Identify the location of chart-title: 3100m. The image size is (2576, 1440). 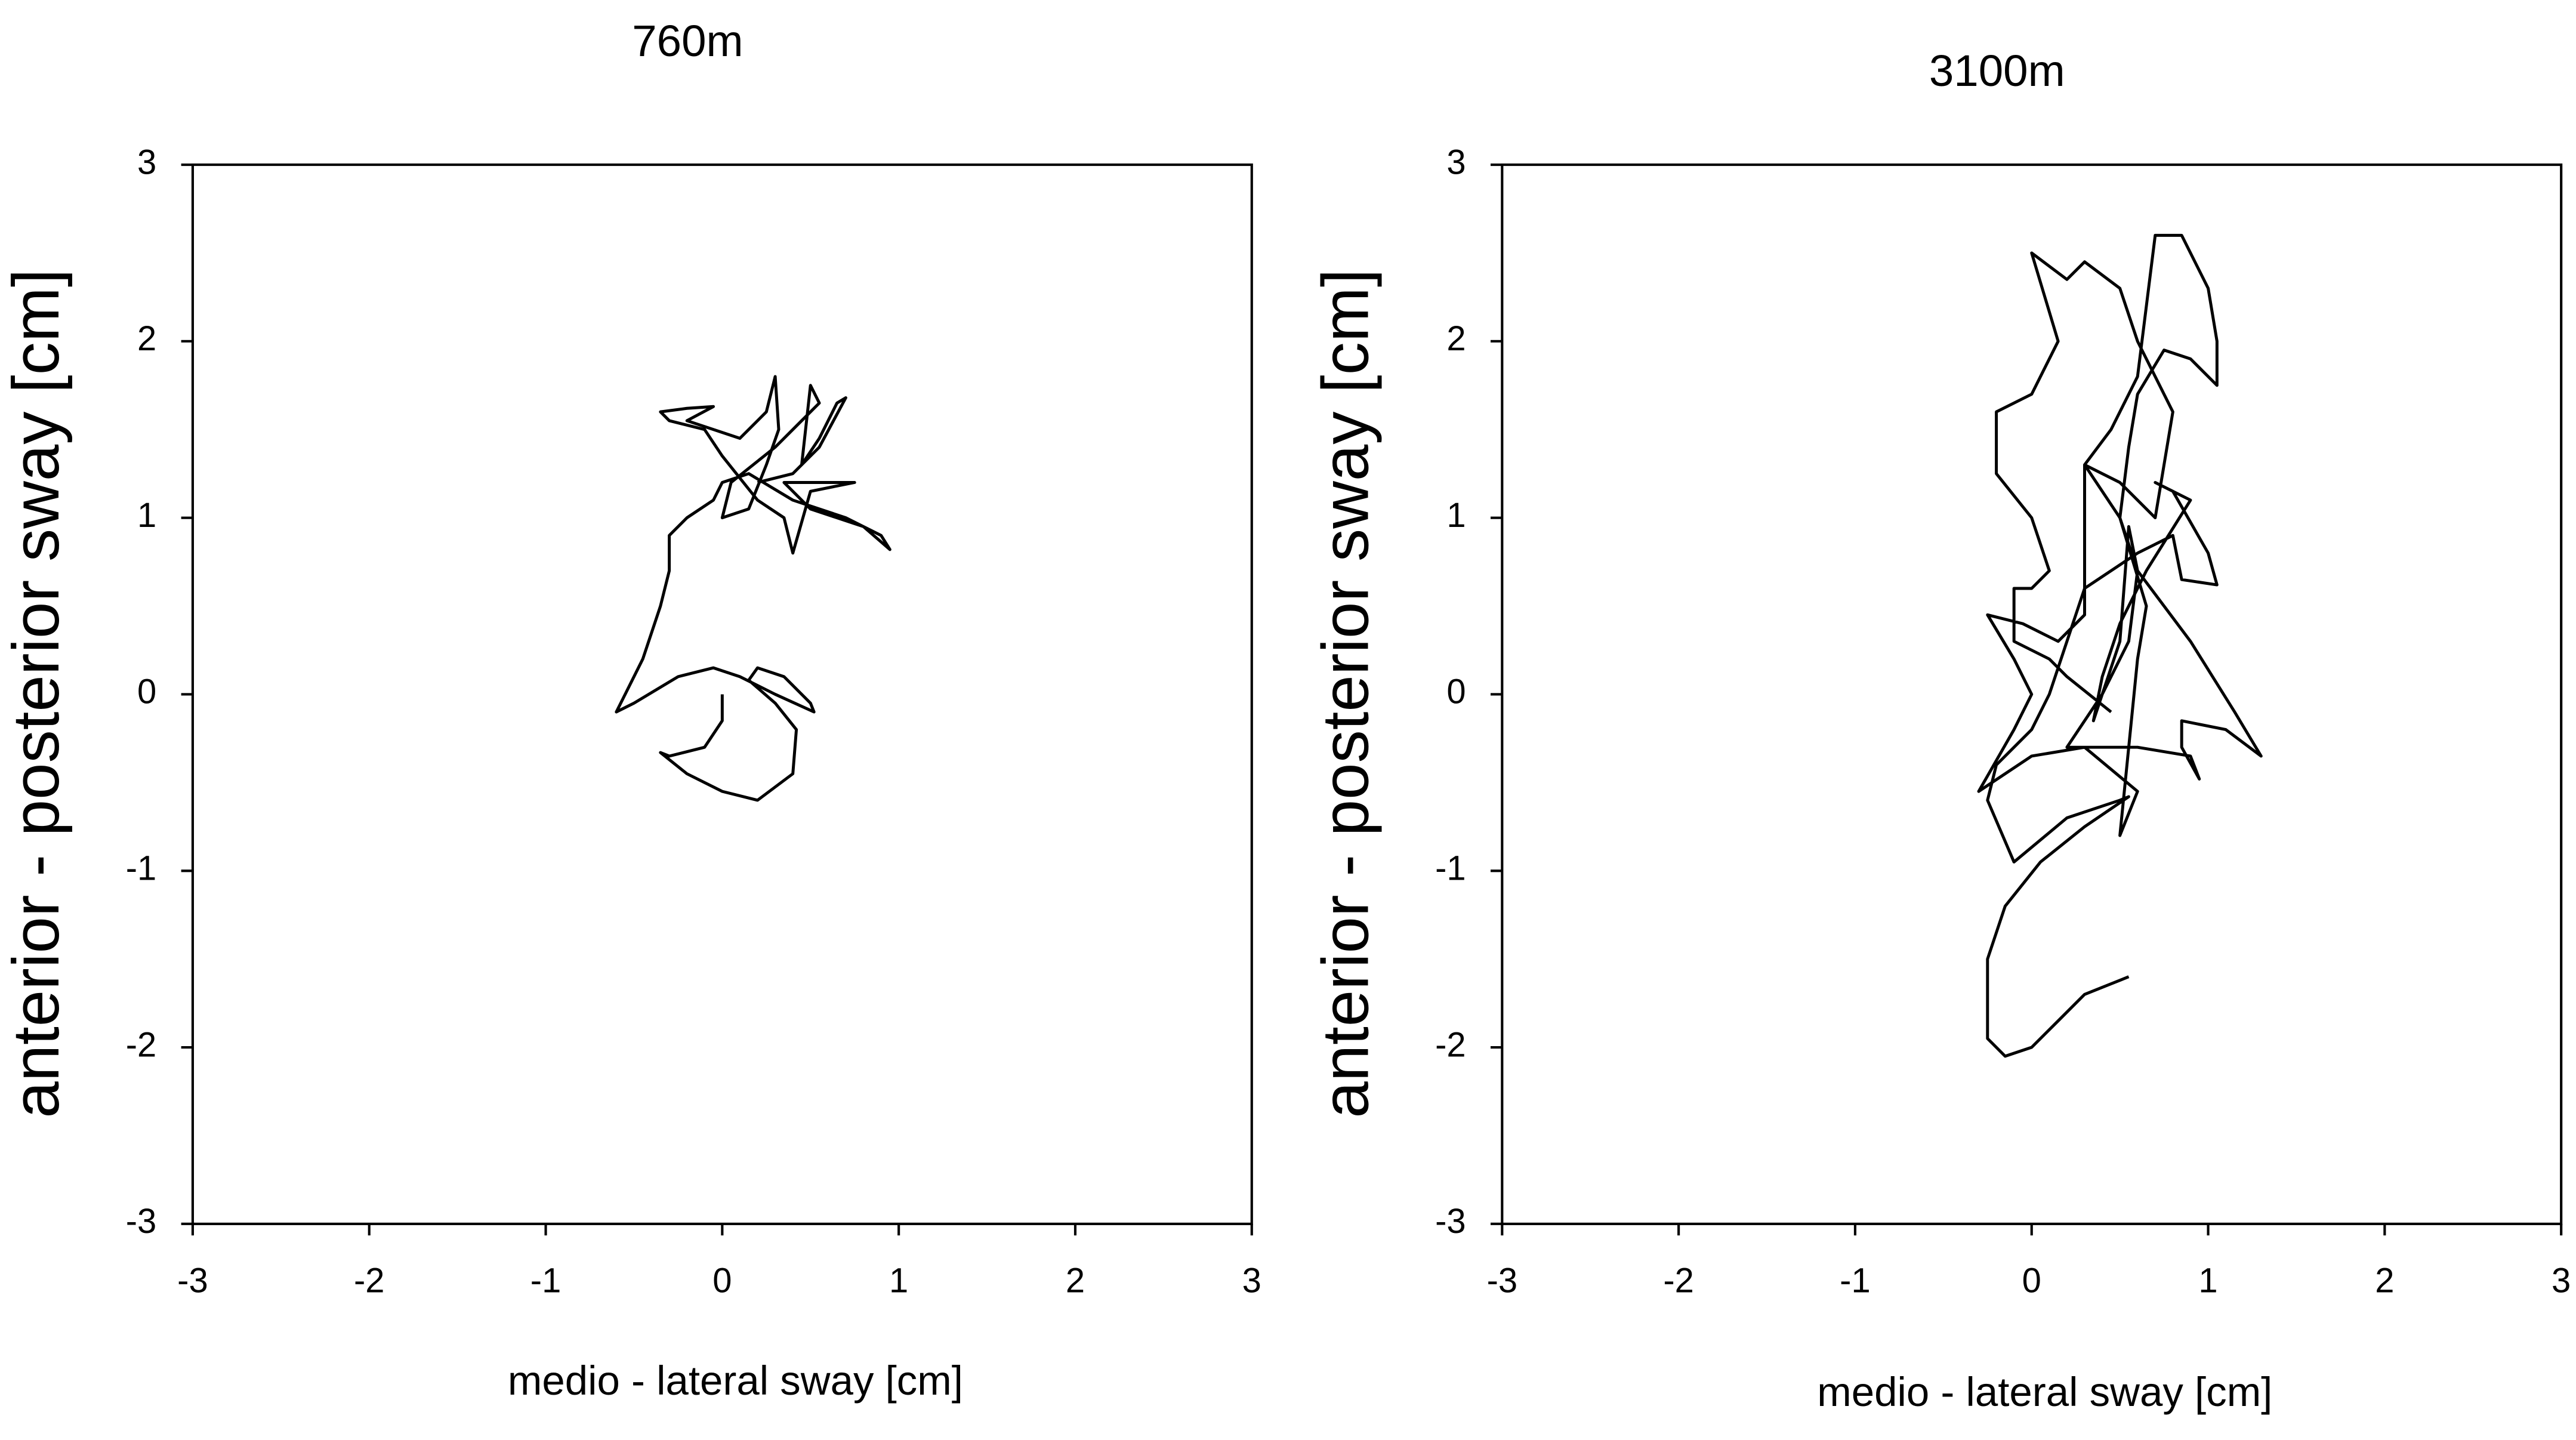
(1997, 70).